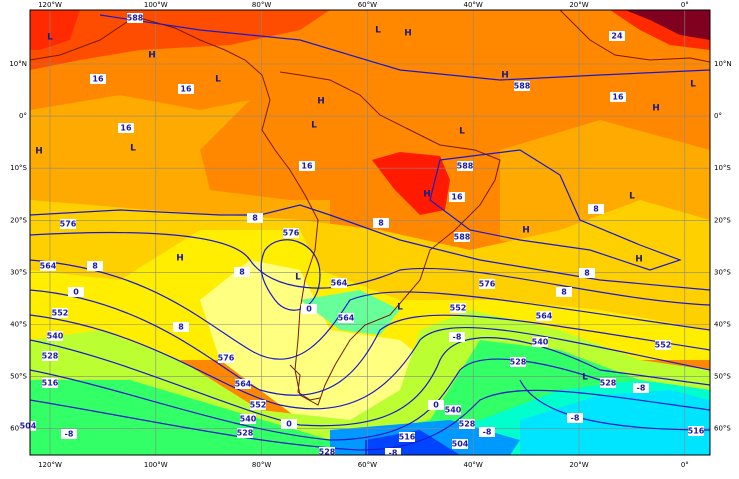  What do you see at coordinates (685, 465) in the screenshot?
I see `lon-label: 0°` at bounding box center [685, 465].